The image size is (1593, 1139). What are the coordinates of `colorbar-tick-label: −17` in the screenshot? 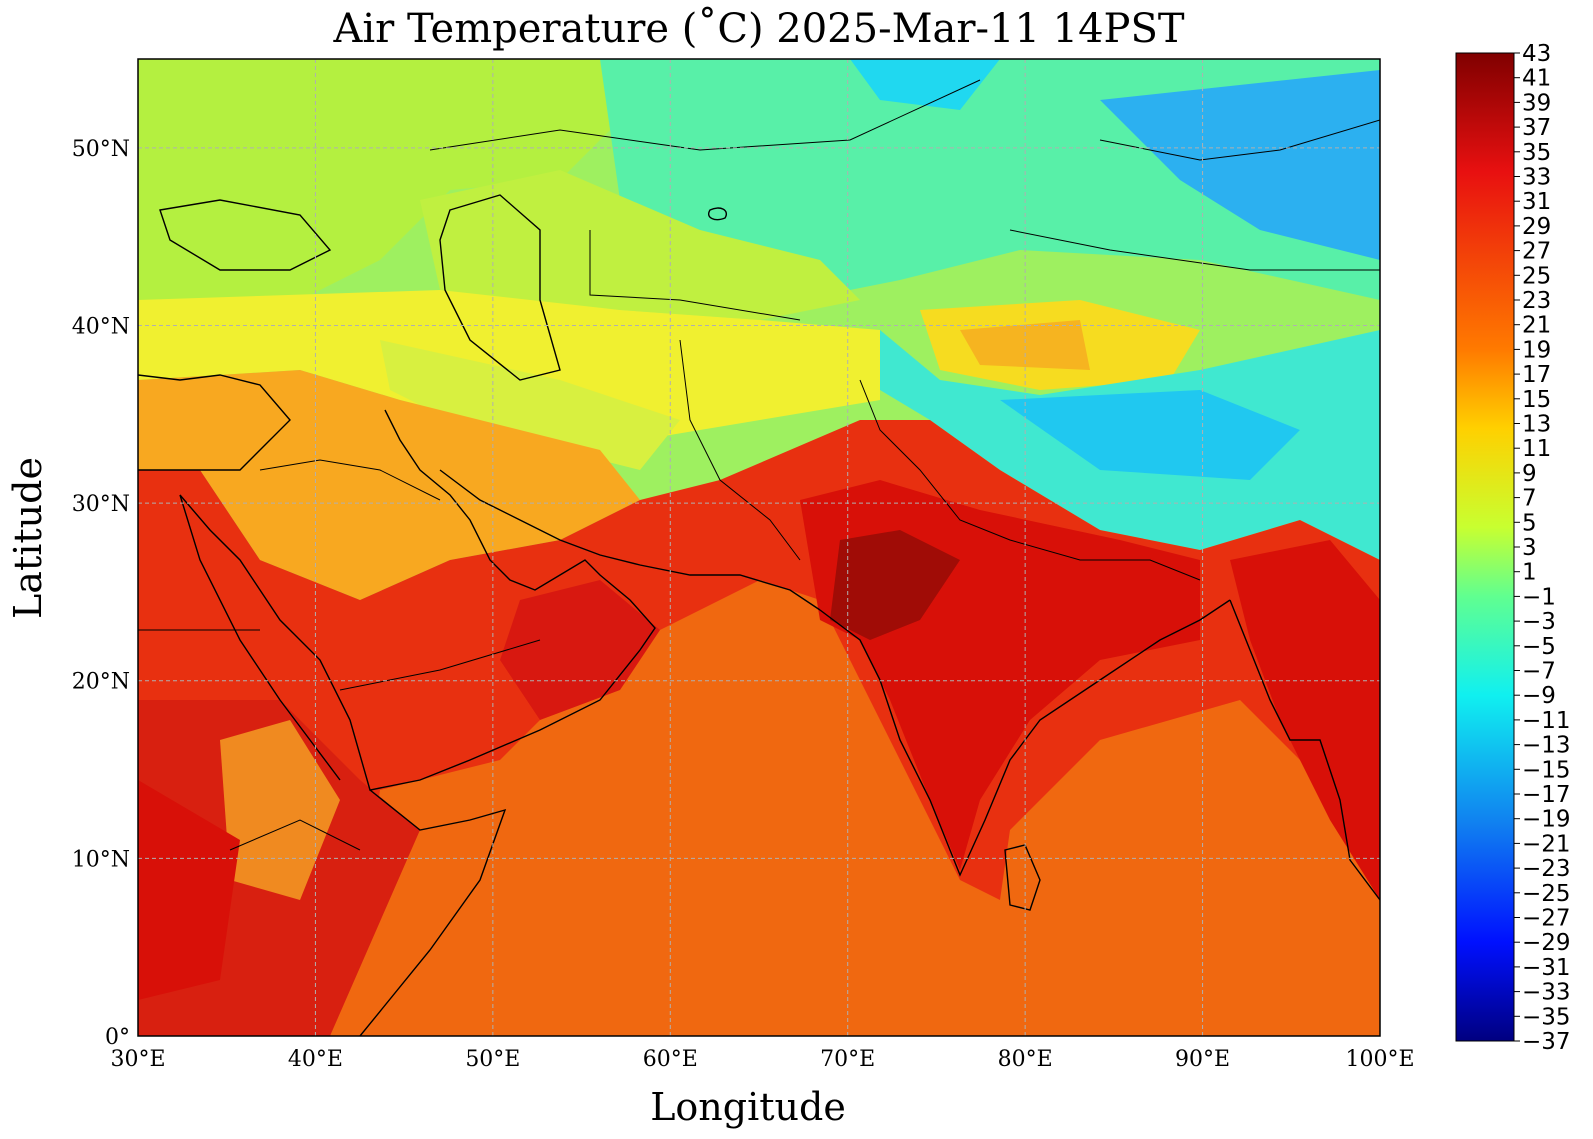 It's located at (1546, 795).